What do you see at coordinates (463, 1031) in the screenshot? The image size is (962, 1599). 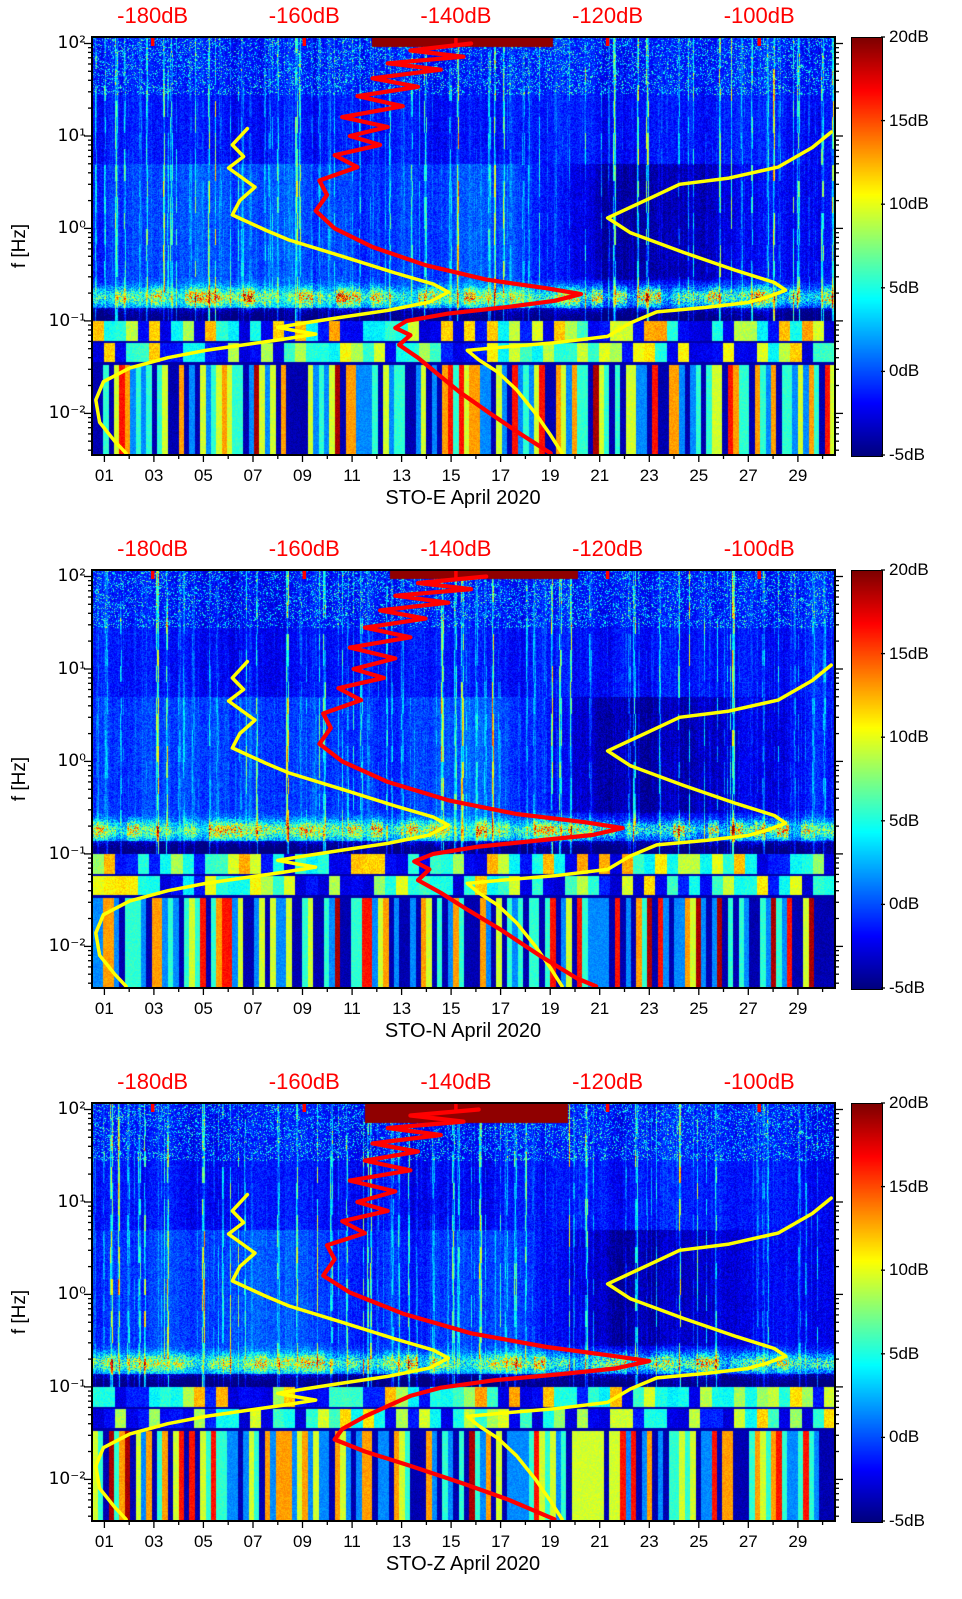 I see `panel-title: STO-N April 2020` at bounding box center [463, 1031].